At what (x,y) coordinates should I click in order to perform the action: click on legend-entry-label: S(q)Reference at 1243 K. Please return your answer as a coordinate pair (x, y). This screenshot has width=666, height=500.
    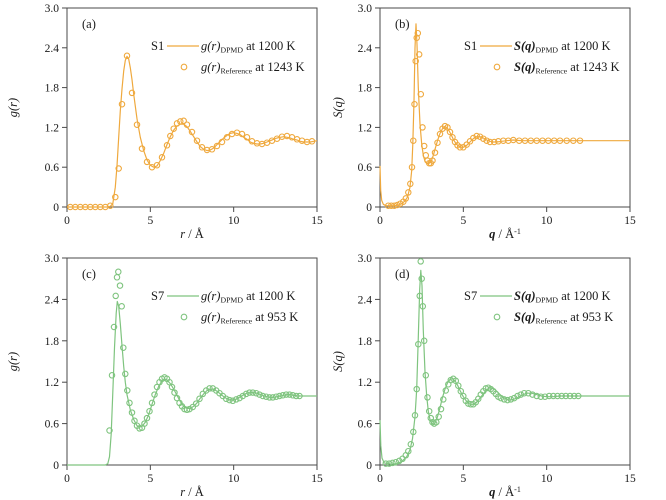
    Looking at the image, I should click on (567, 68).